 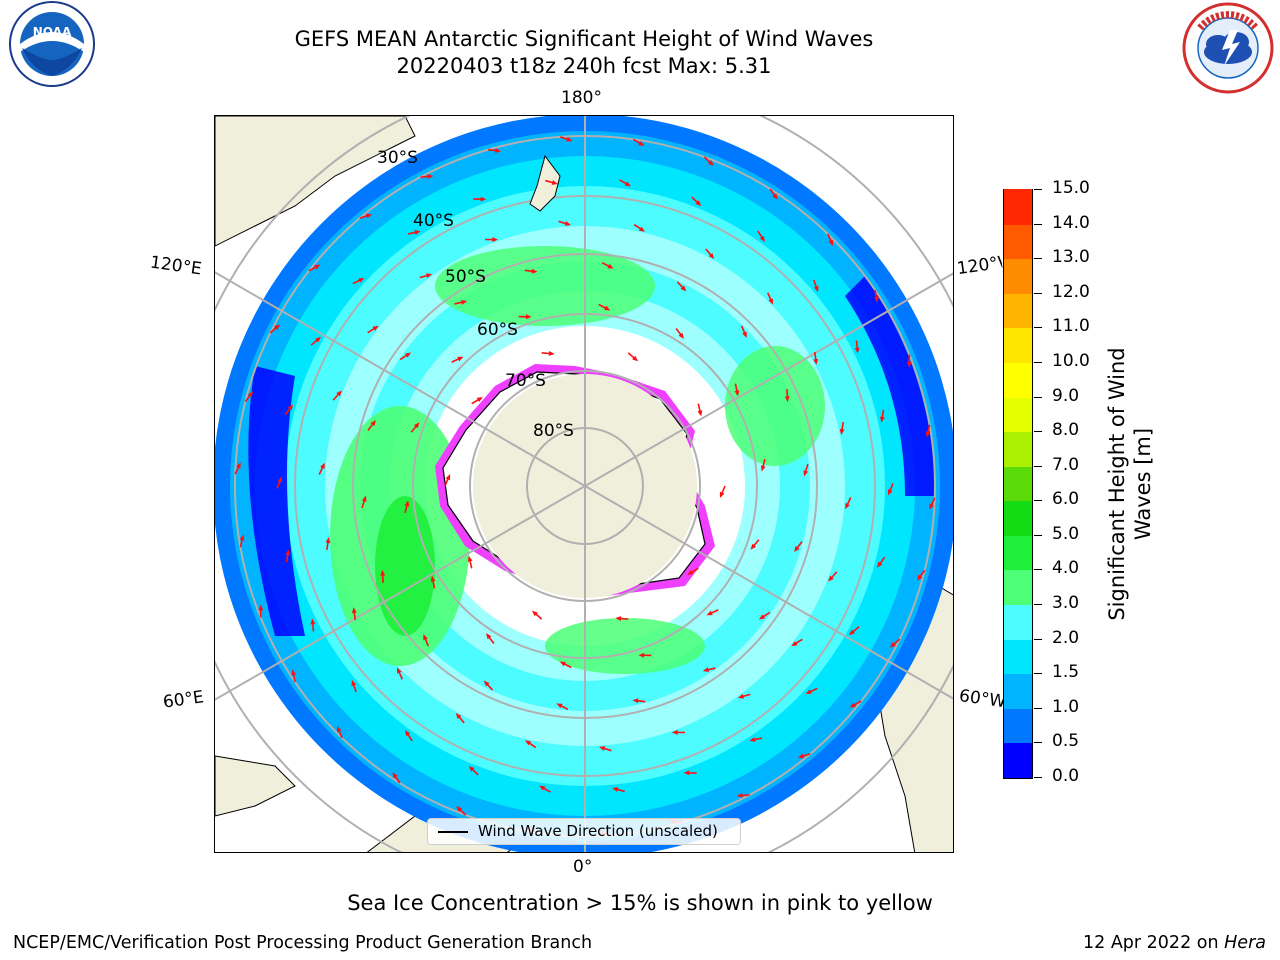 What do you see at coordinates (1174, 943) in the screenshot?
I see `footer-date: 12 Apr 2022 on Hera` at bounding box center [1174, 943].